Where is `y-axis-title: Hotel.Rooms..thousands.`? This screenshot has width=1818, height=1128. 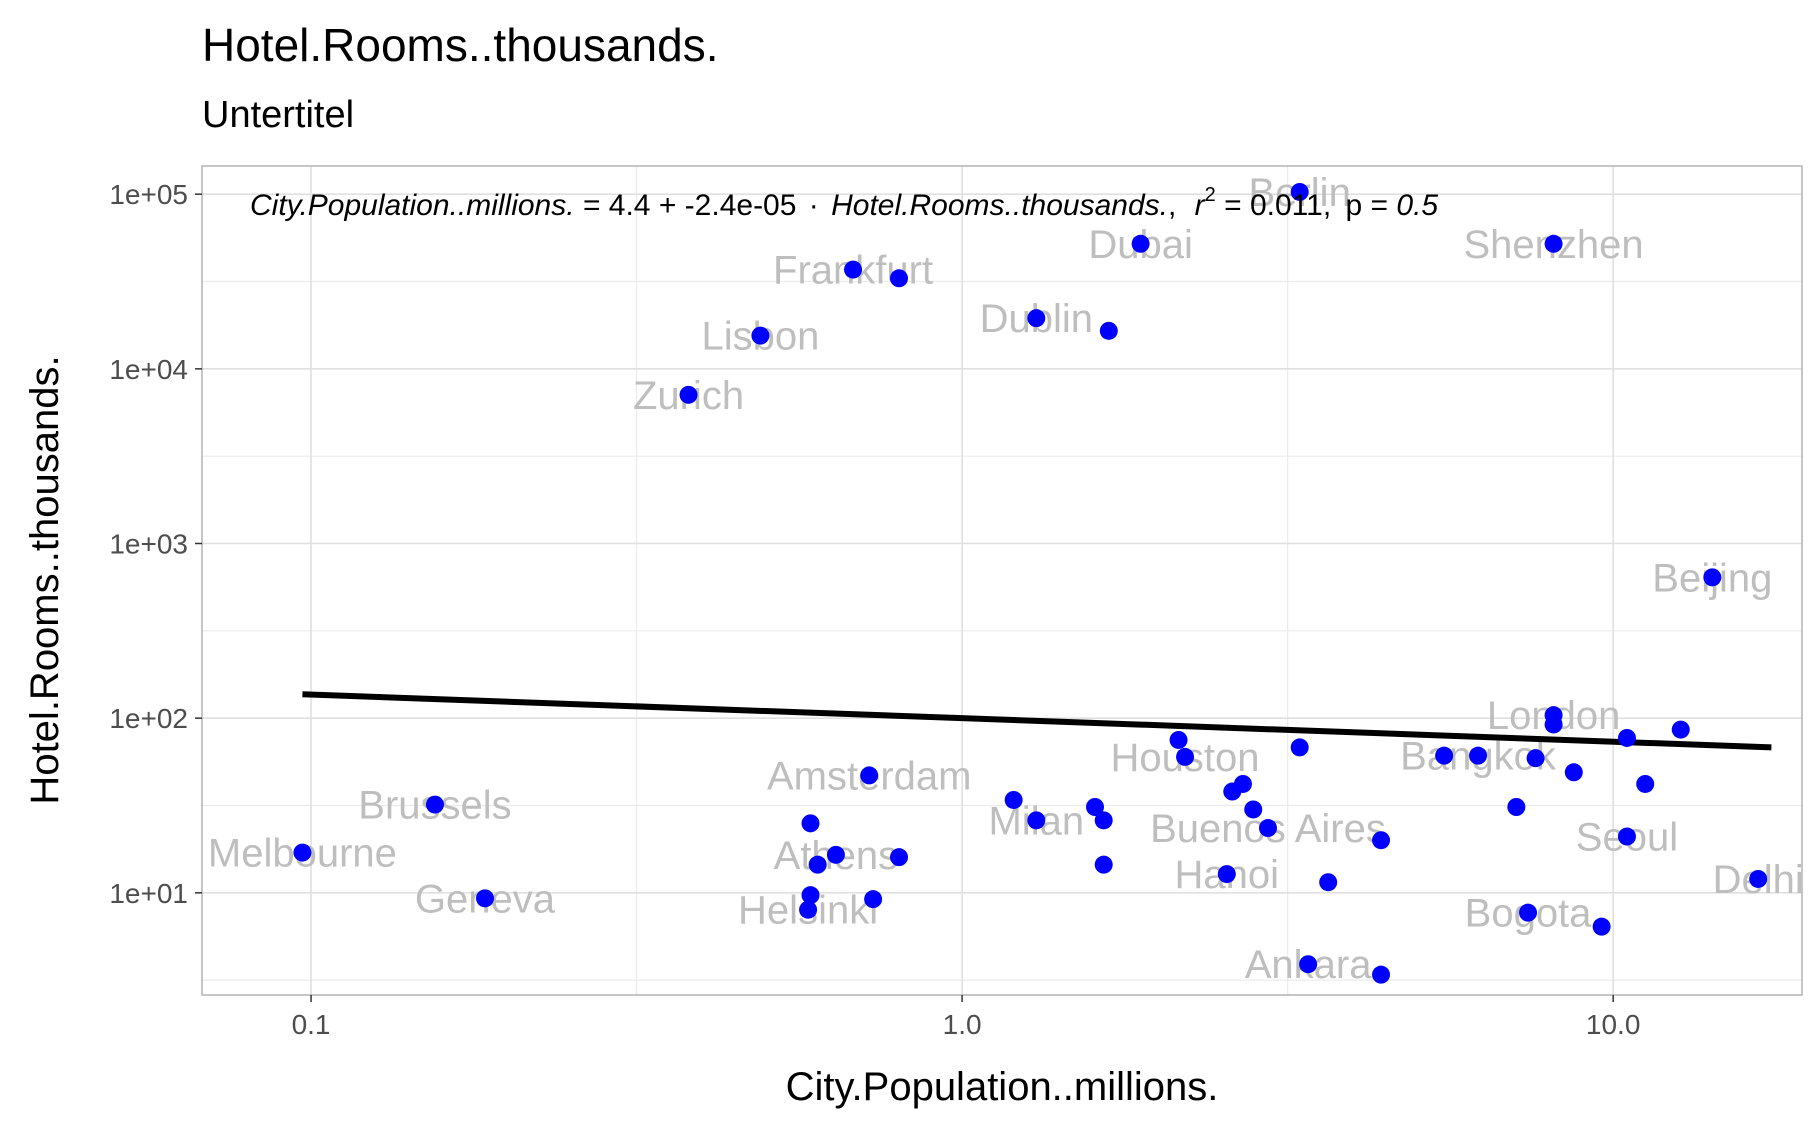
y-axis-title: Hotel.Rooms..thousands. is located at coordinates (45, 579).